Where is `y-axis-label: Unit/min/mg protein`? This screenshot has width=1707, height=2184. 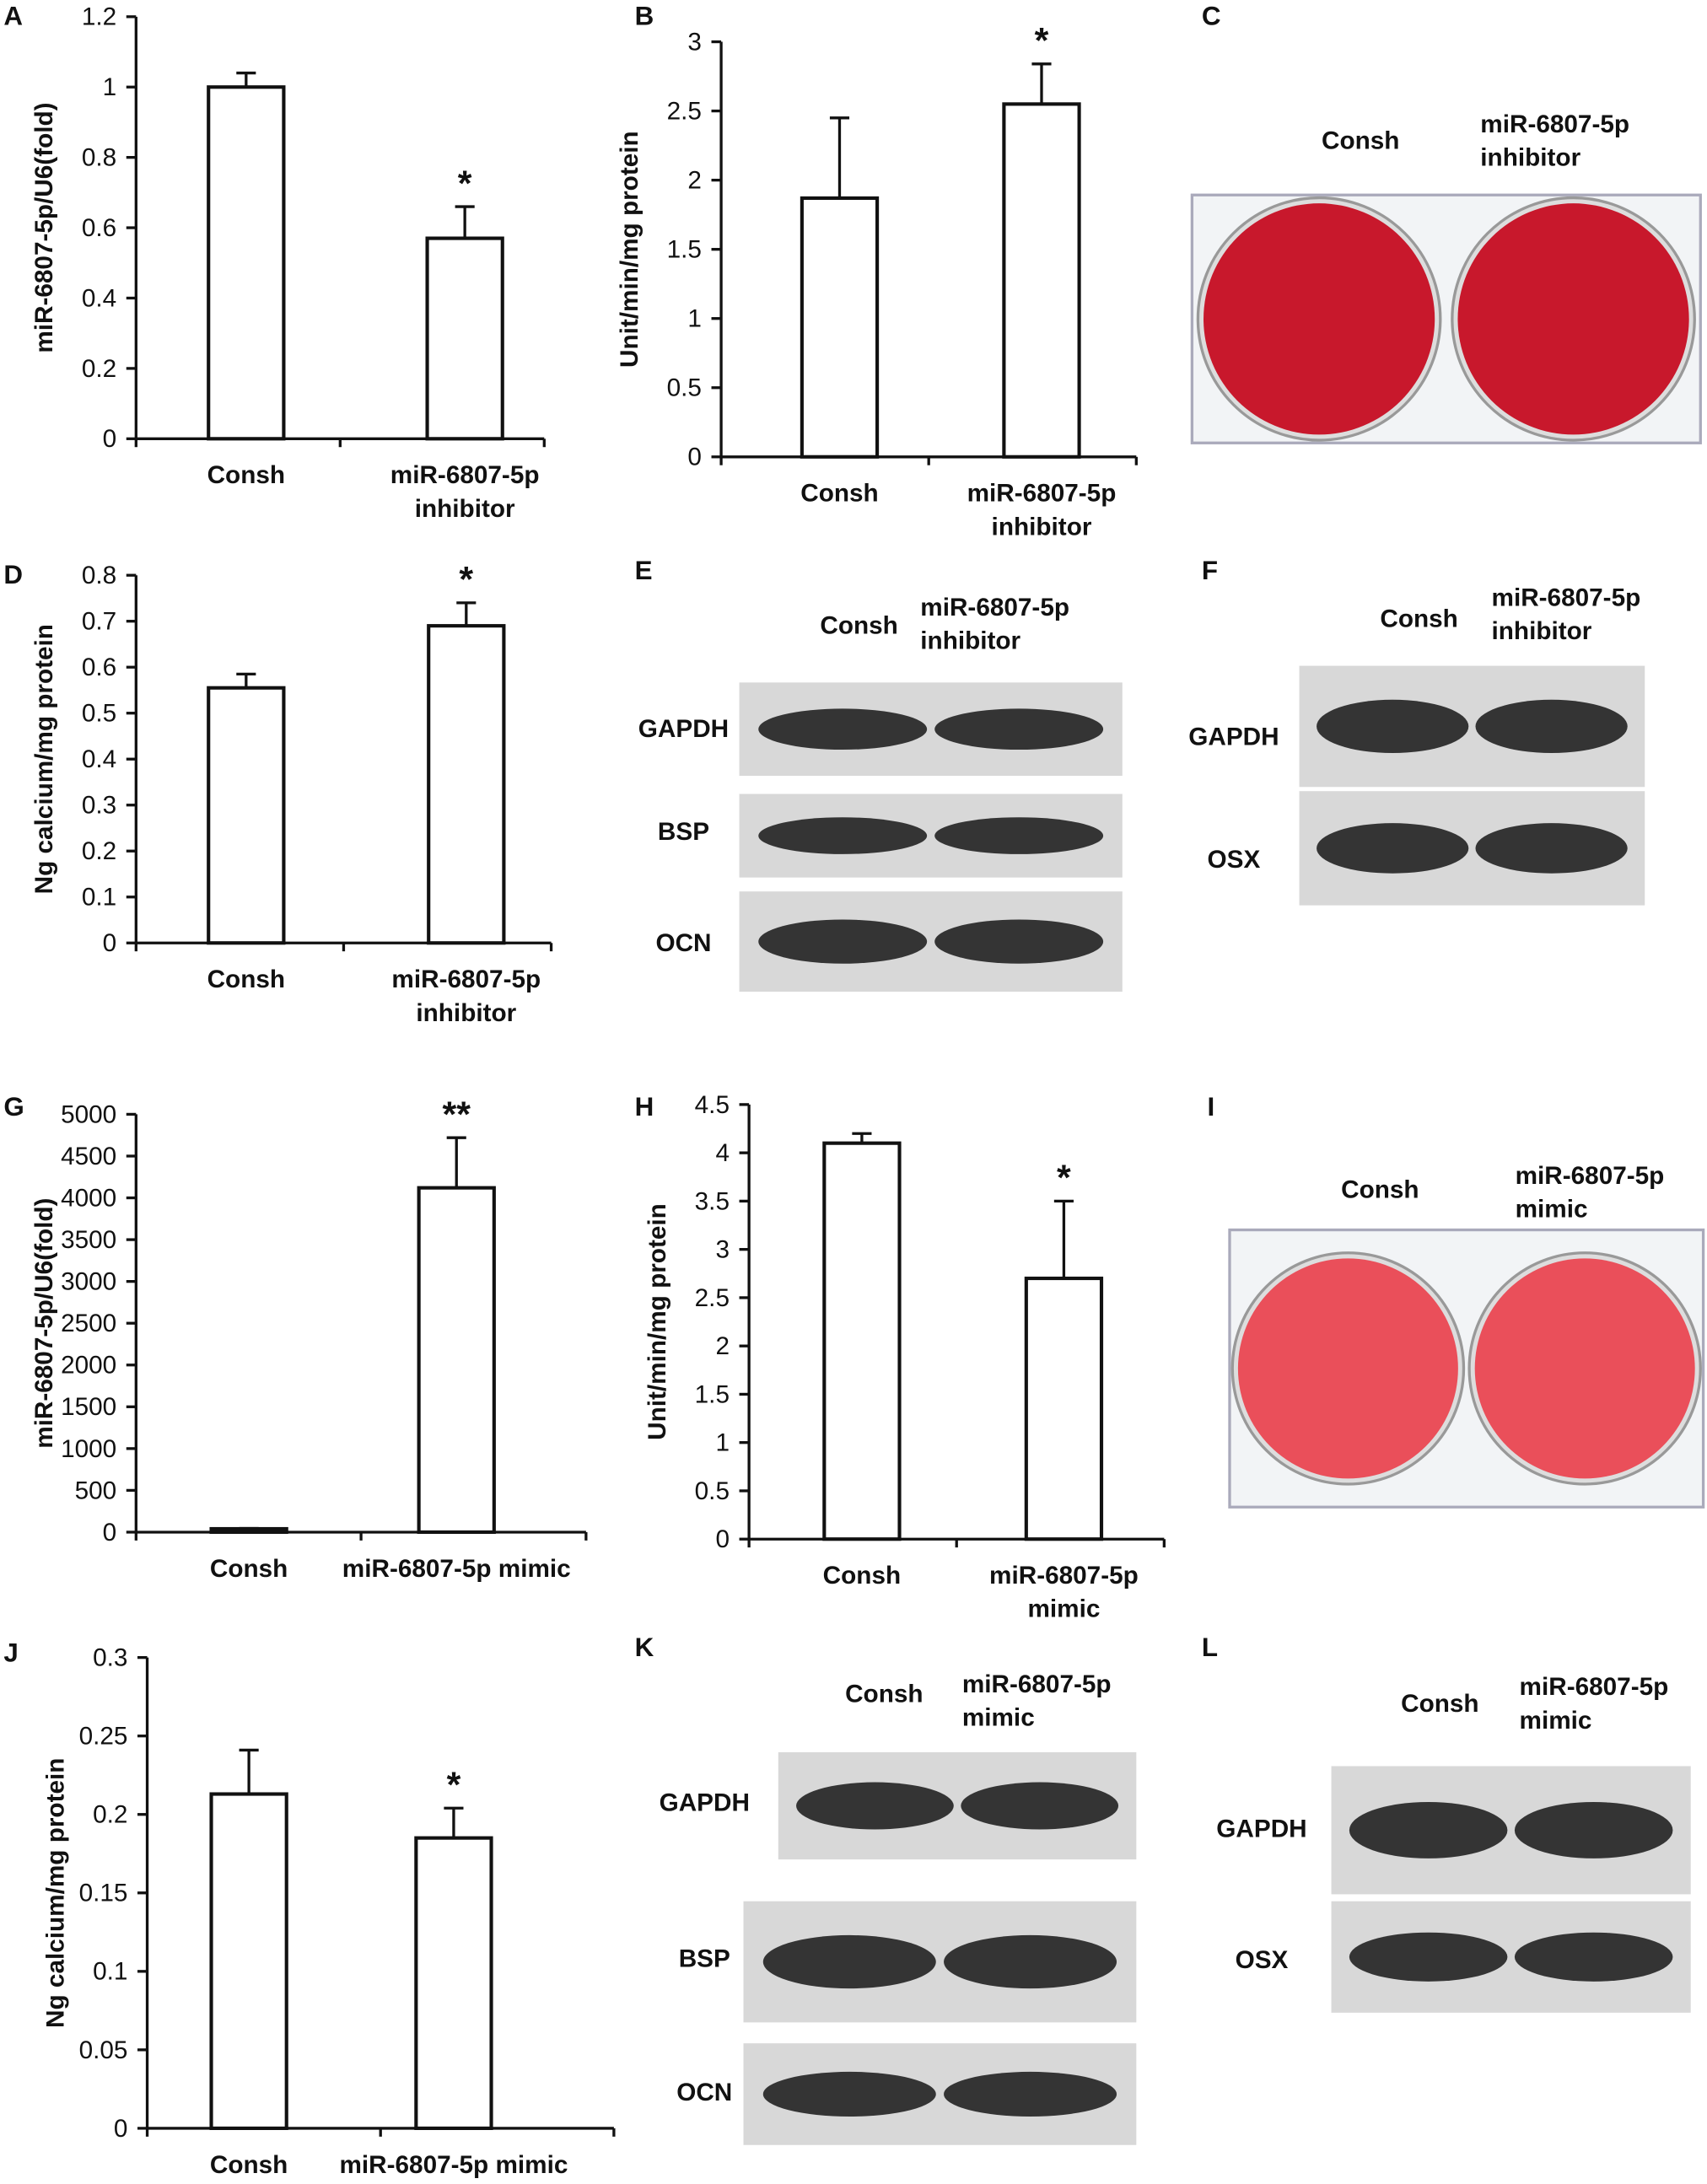
y-axis-label: Unit/min/mg protein is located at coordinates (629, 250).